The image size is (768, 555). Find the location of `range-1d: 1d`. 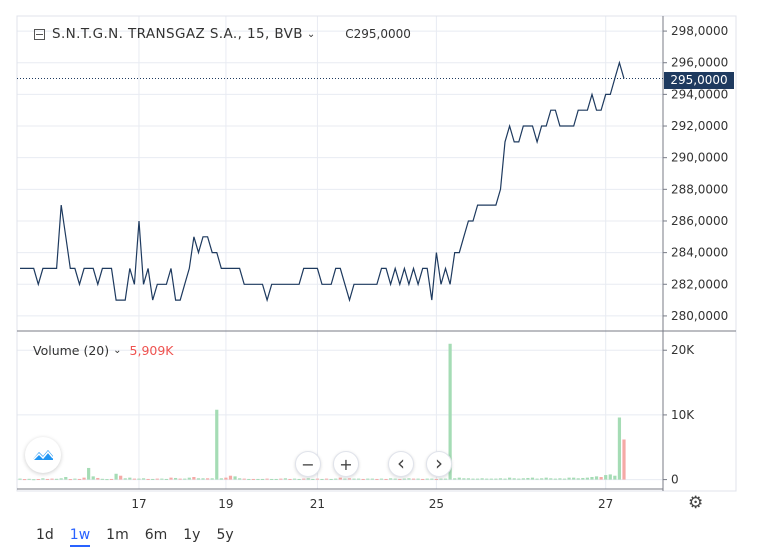

range-1d: 1d is located at coordinates (45, 535).